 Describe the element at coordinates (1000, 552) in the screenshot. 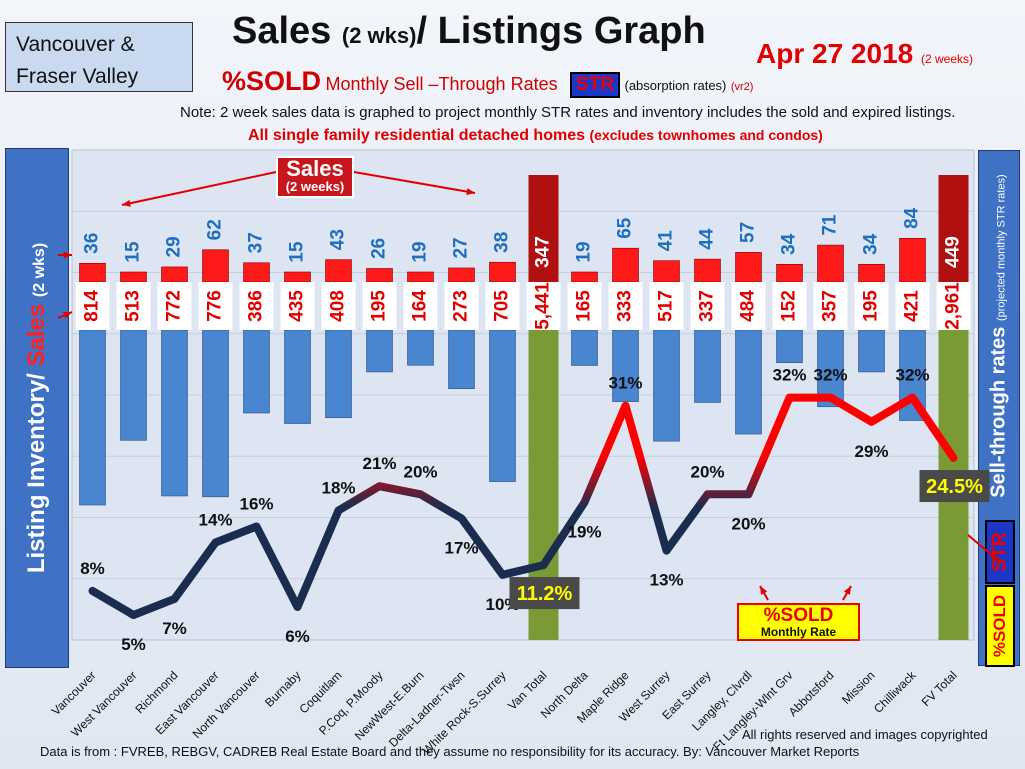

I see `legend-str: STR` at that location.